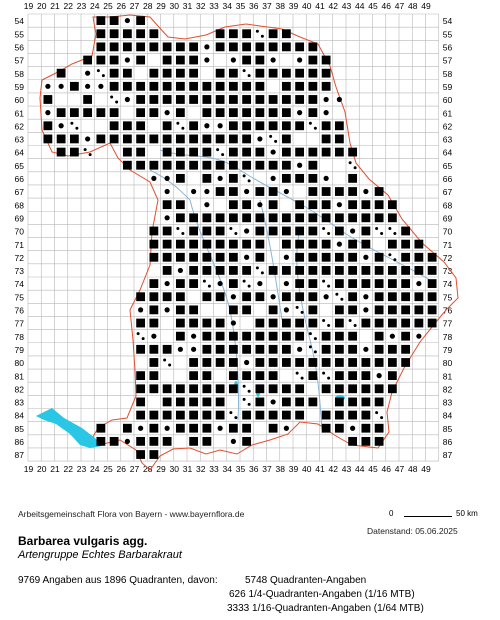 Image resolution: width=500 pixels, height=620 pixels. I want to click on x-label-top: 32, so click(201, 6).